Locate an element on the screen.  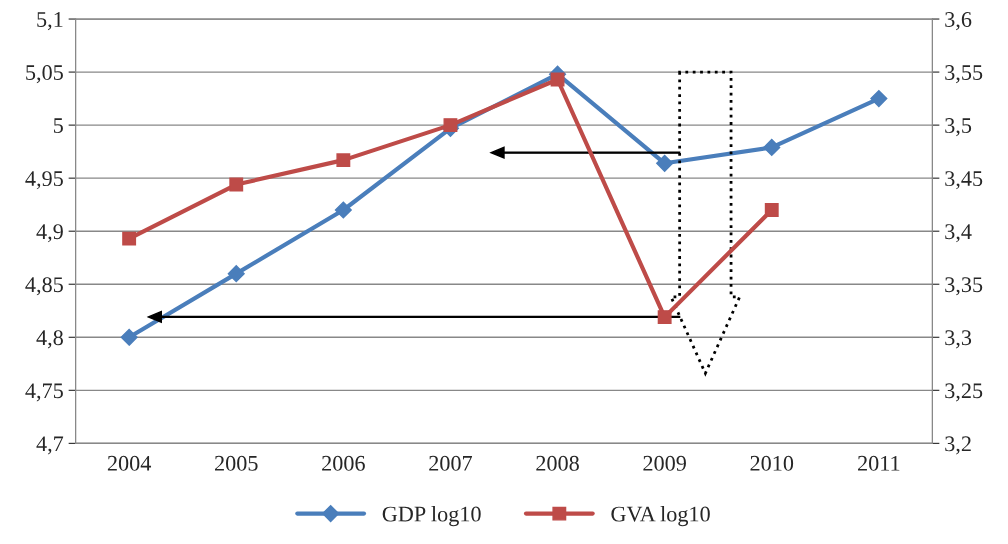
legend-label: GVA log10 is located at coordinates (660, 516).